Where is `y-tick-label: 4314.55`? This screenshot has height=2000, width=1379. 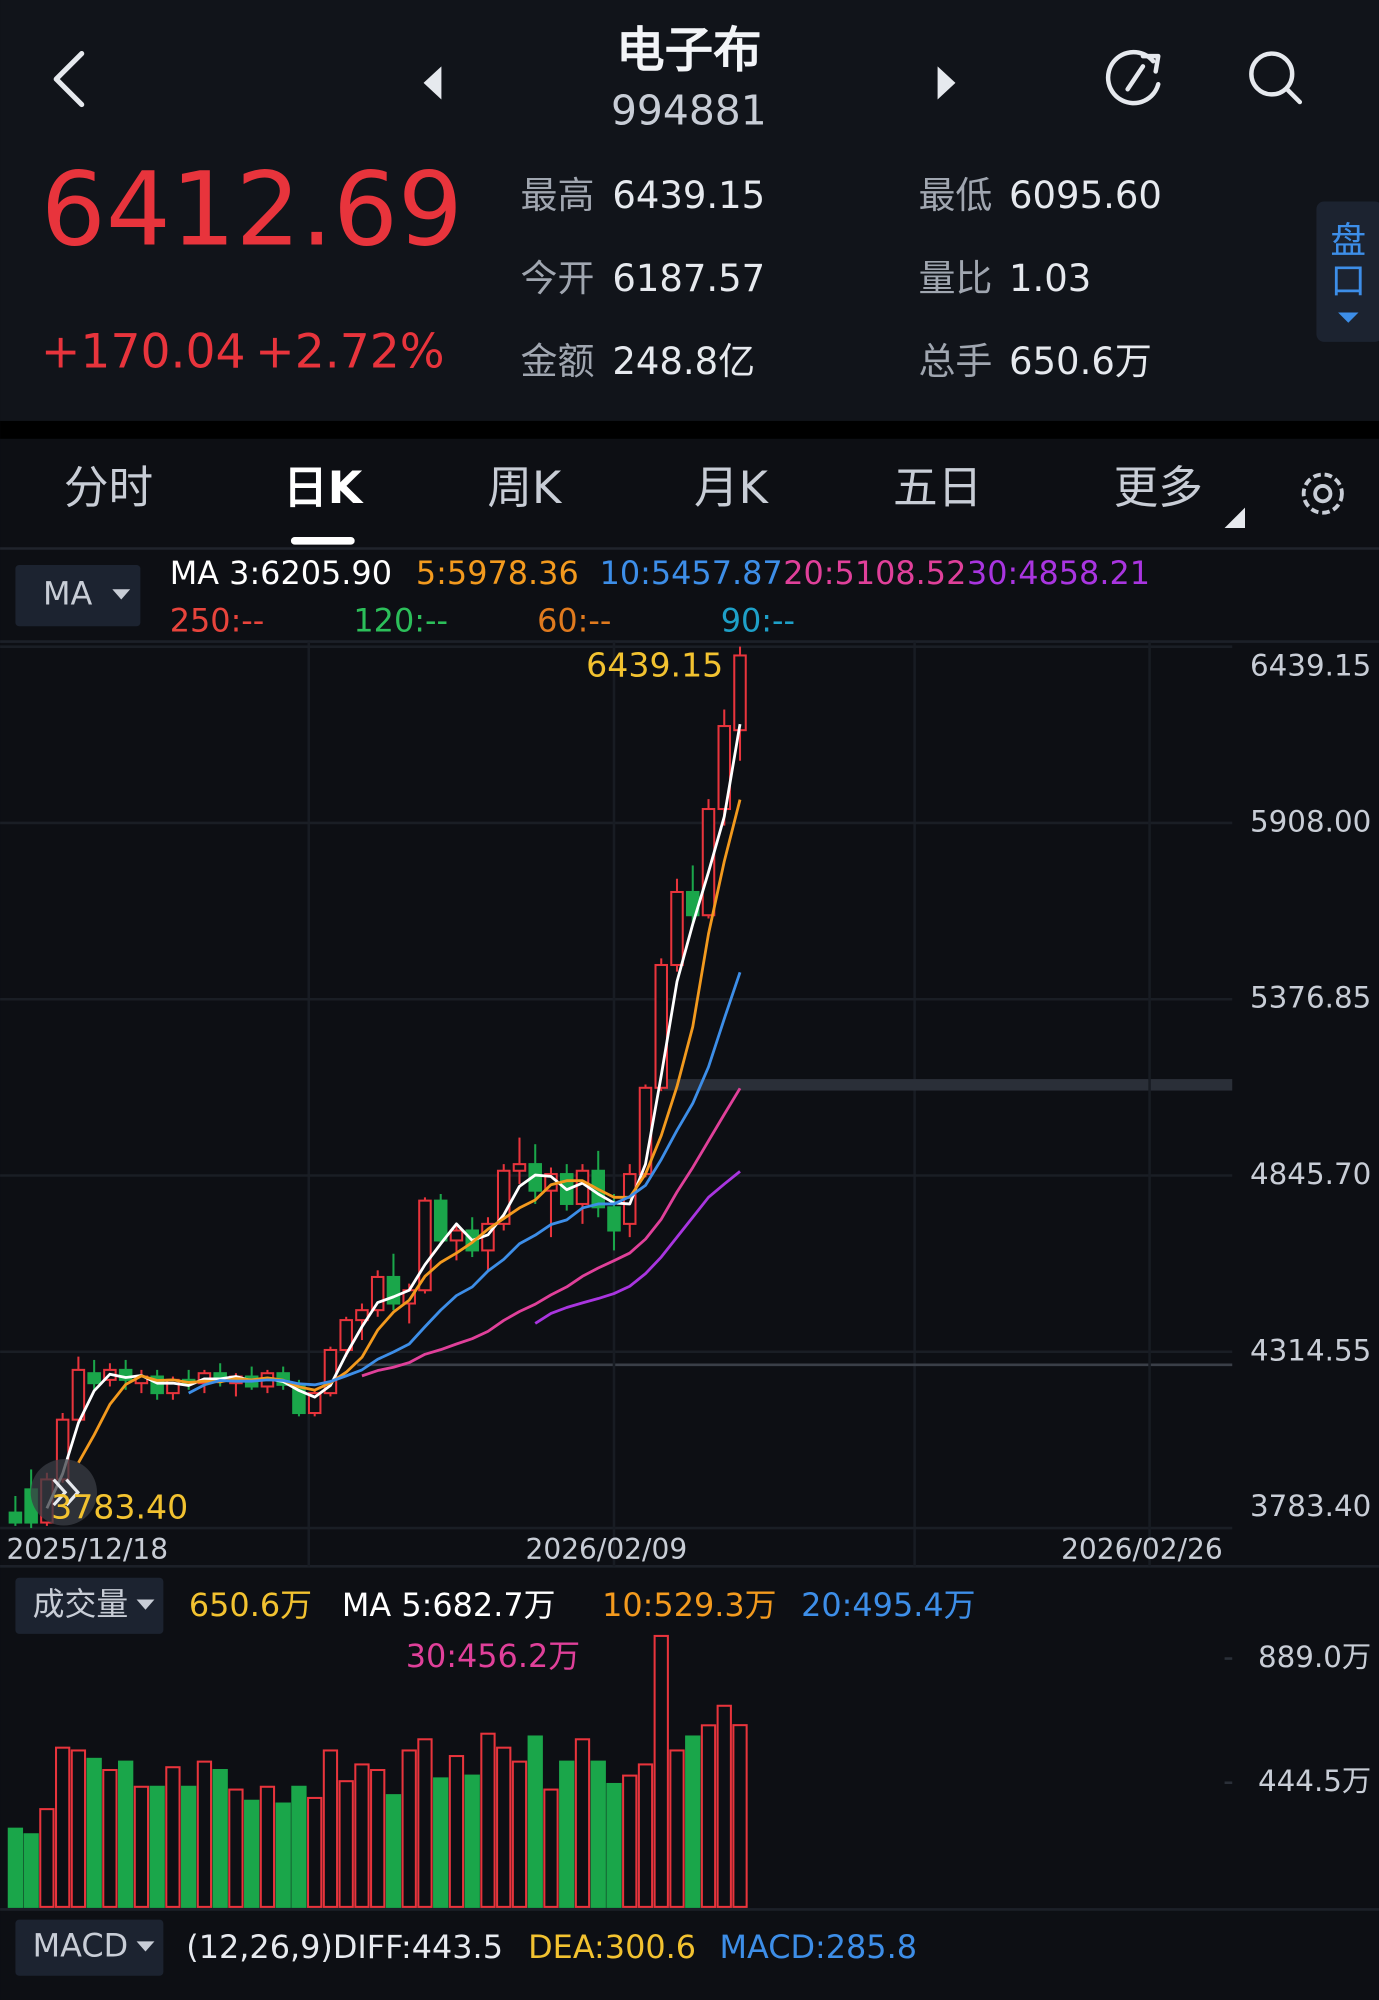
y-tick-label: 4314.55 is located at coordinates (1310, 1350).